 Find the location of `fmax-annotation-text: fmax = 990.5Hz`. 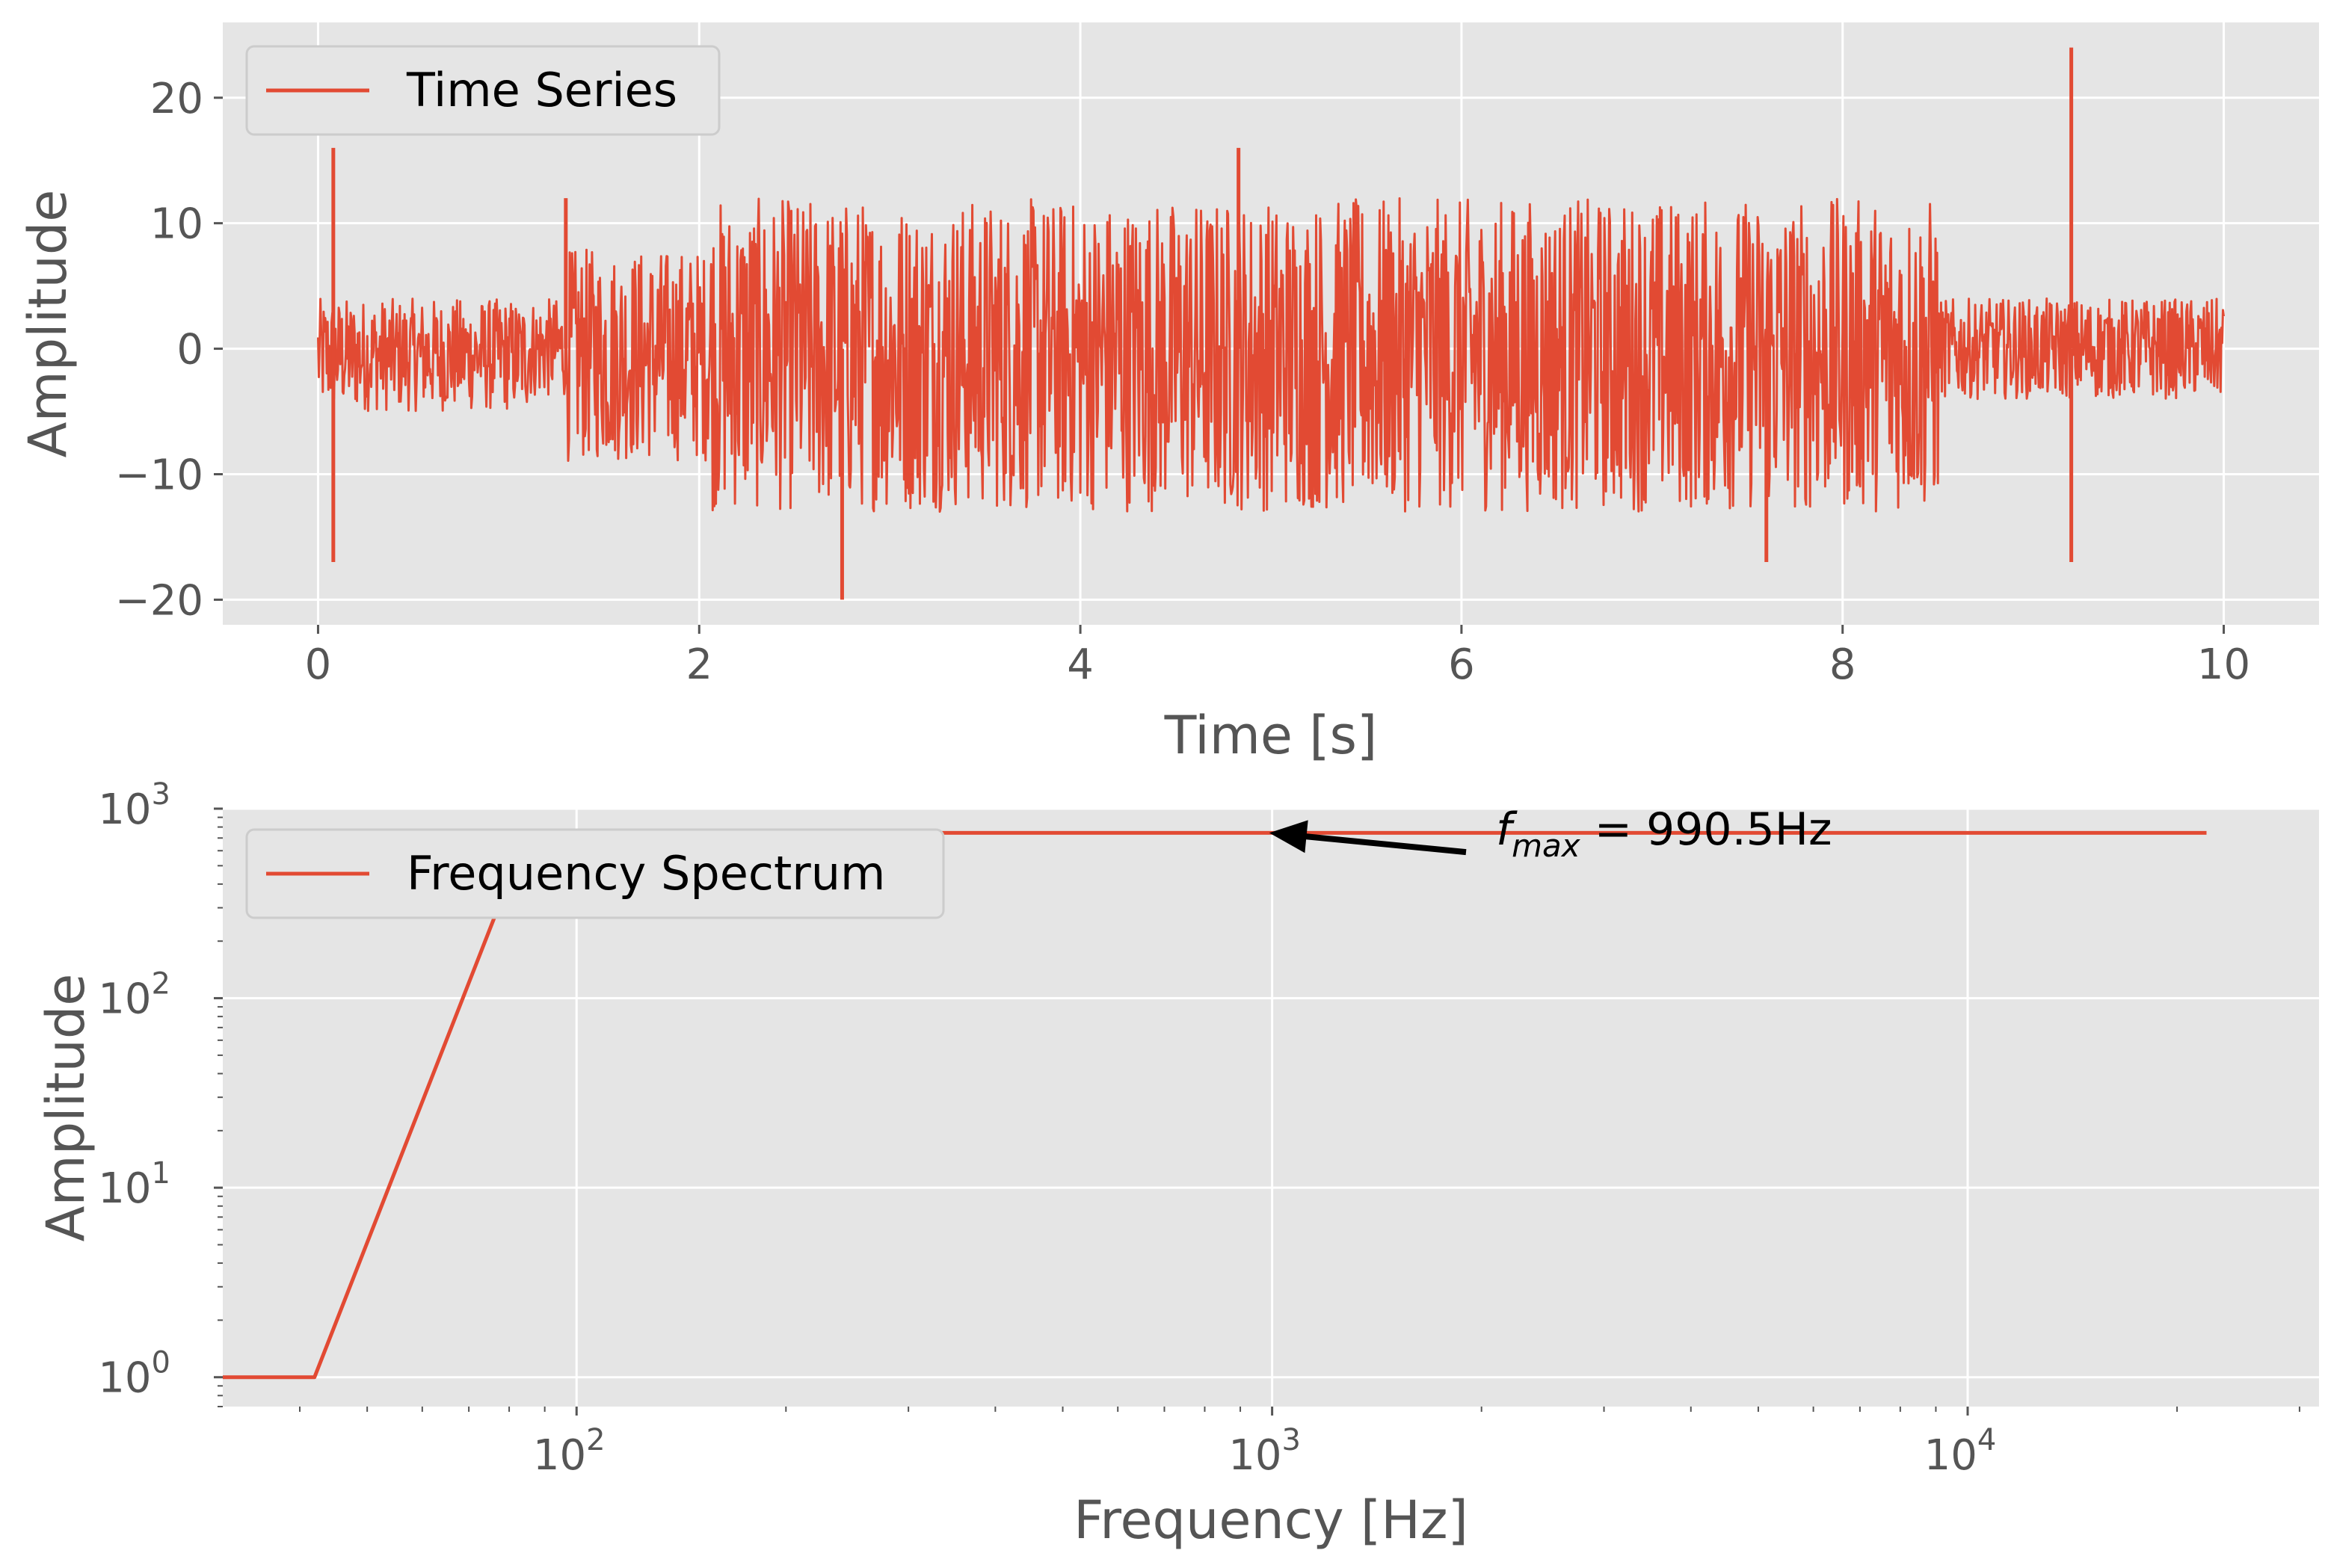

fmax-annotation-text: fmax = 990.5Hz is located at coordinates (1664, 833).